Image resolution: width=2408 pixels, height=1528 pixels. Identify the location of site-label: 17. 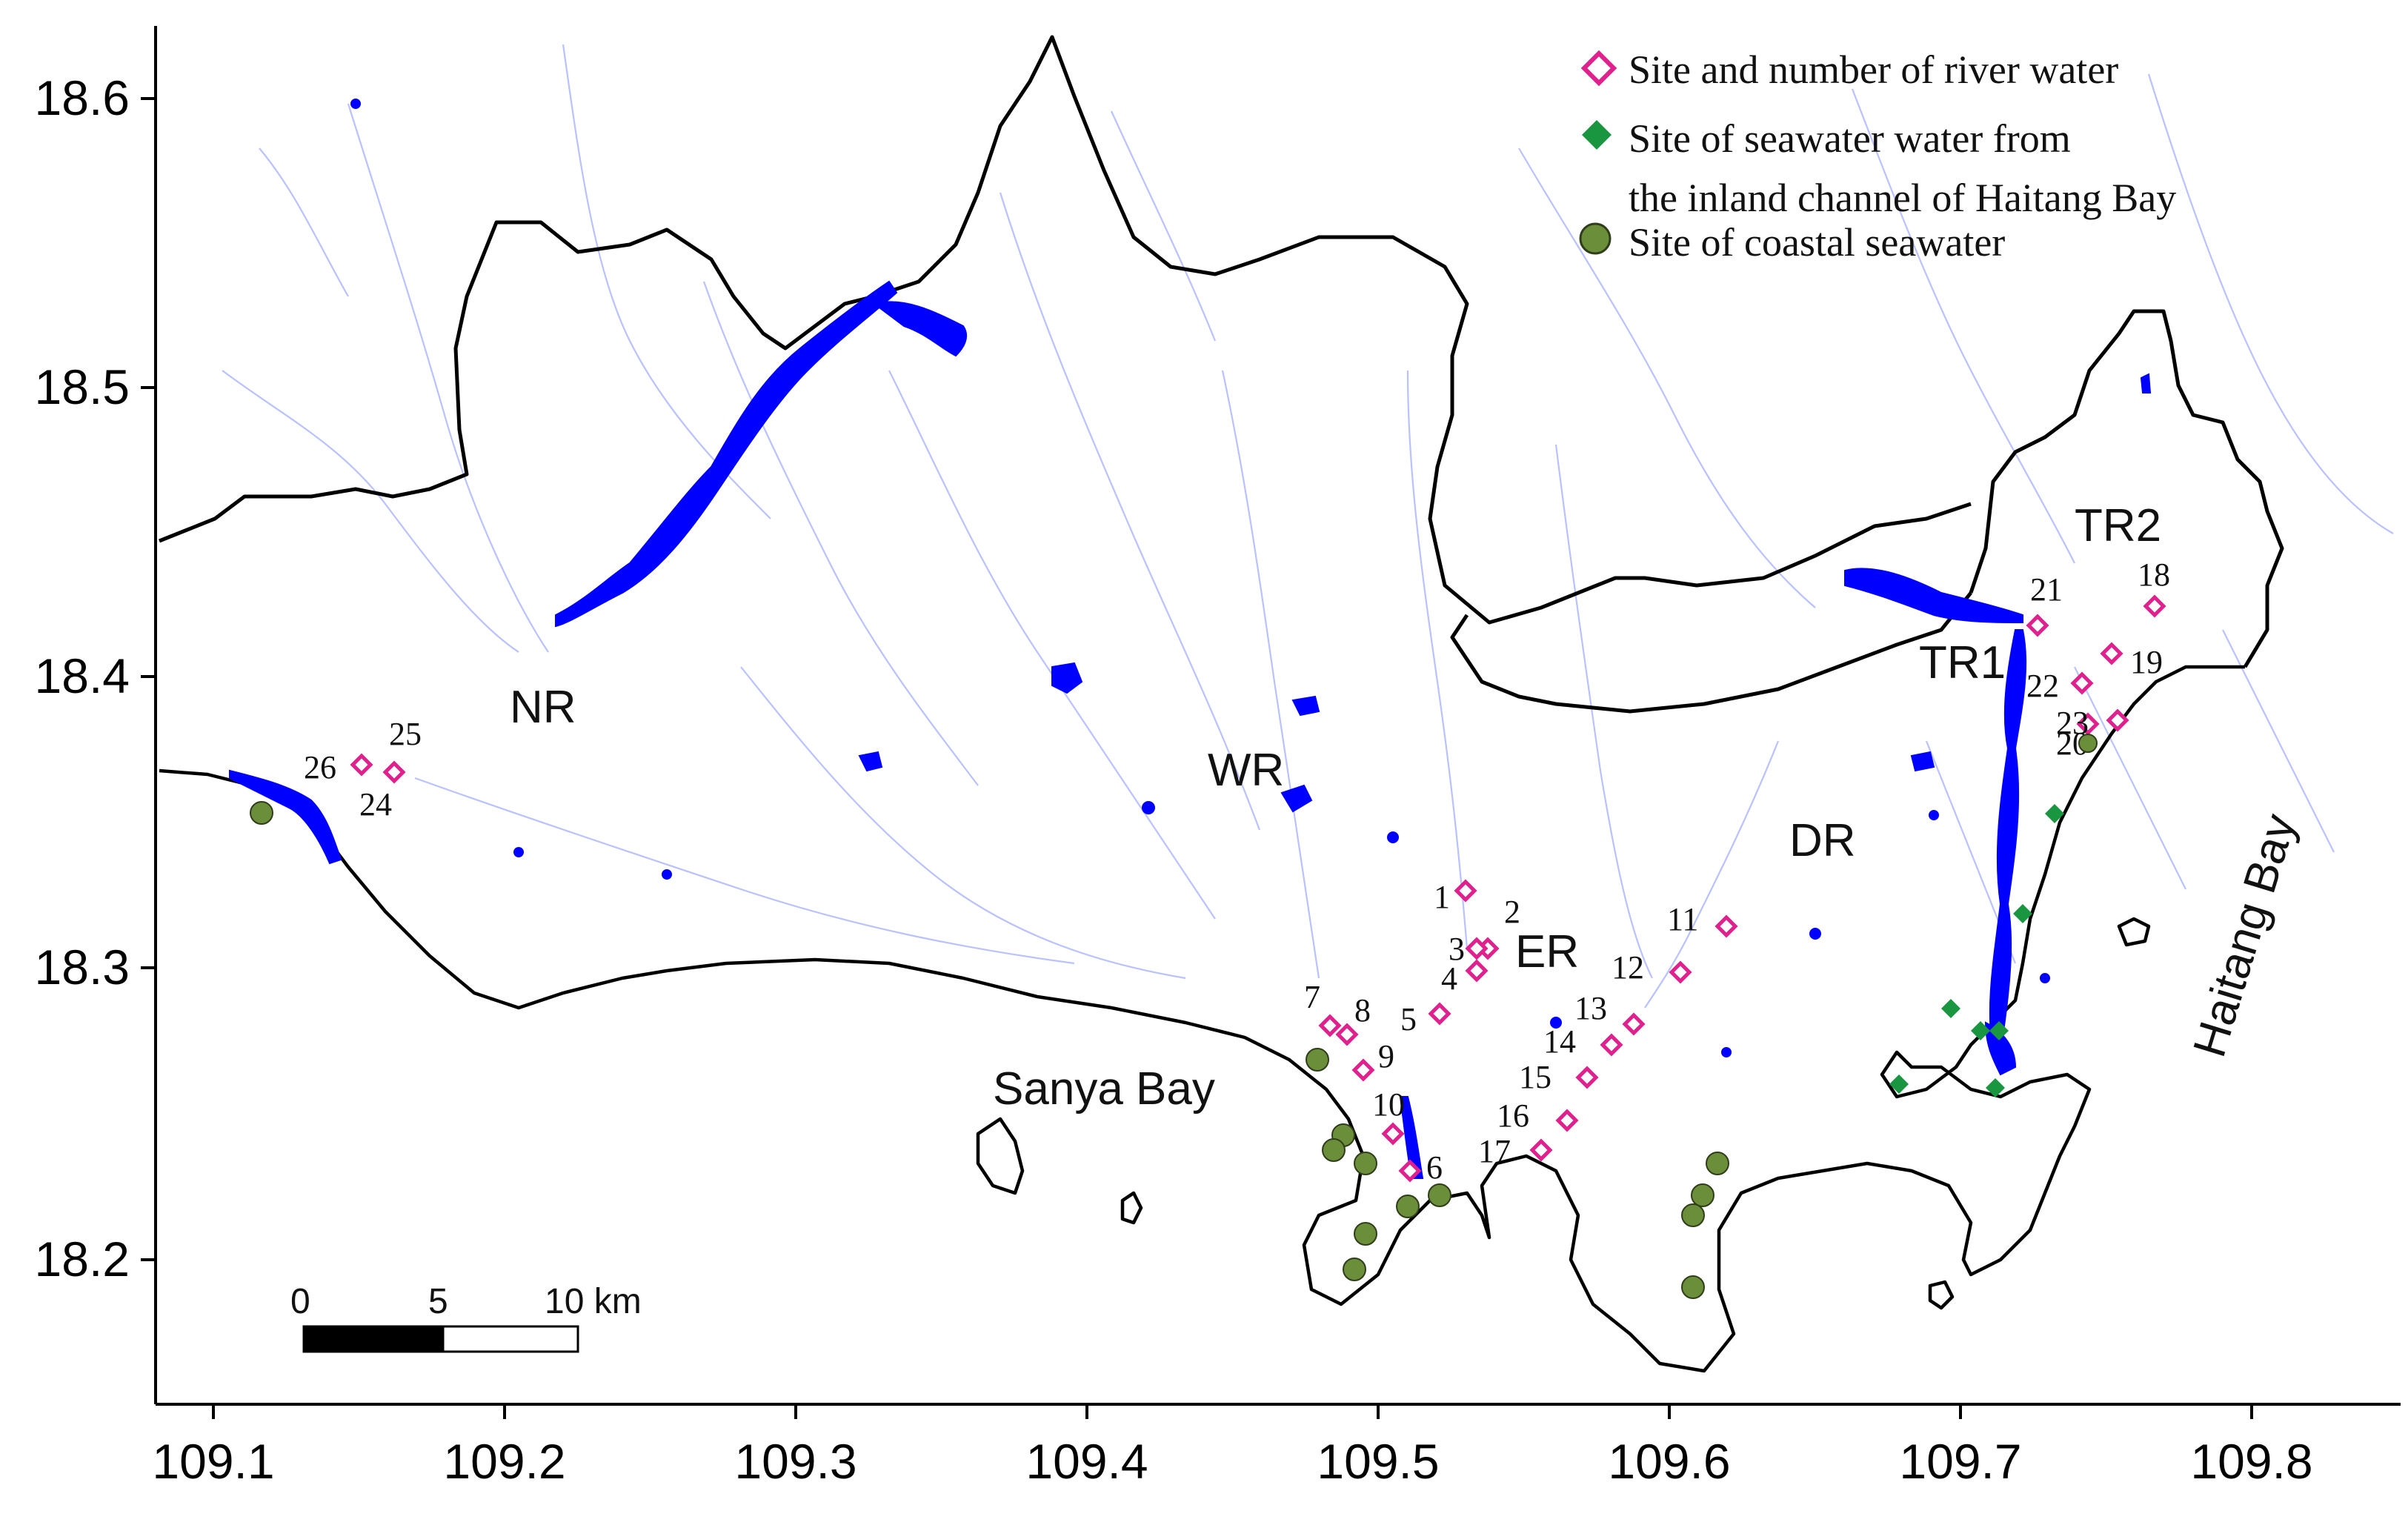
(1494, 1151).